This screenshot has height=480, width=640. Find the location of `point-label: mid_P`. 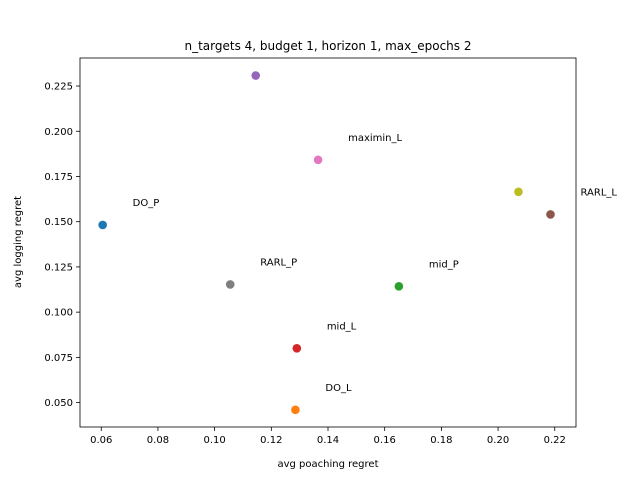

point-label: mid_P is located at coordinates (444, 264).